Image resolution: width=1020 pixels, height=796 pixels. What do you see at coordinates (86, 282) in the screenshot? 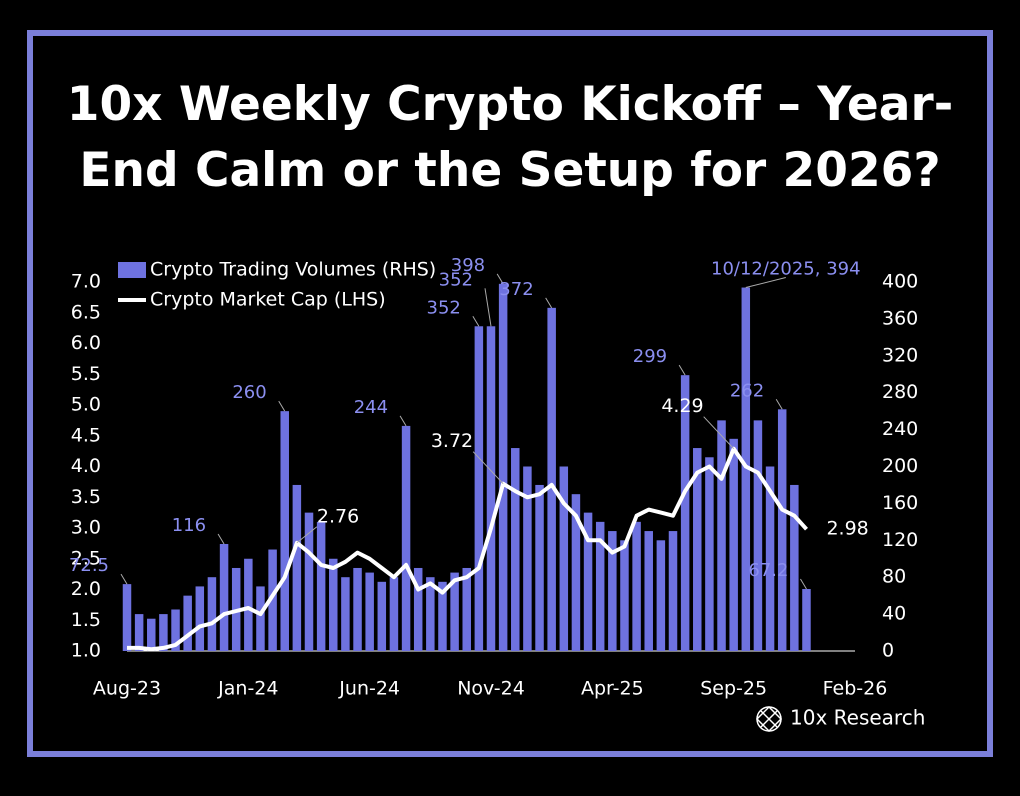
I see `y-tick-label: 7.0` at bounding box center [86, 282].